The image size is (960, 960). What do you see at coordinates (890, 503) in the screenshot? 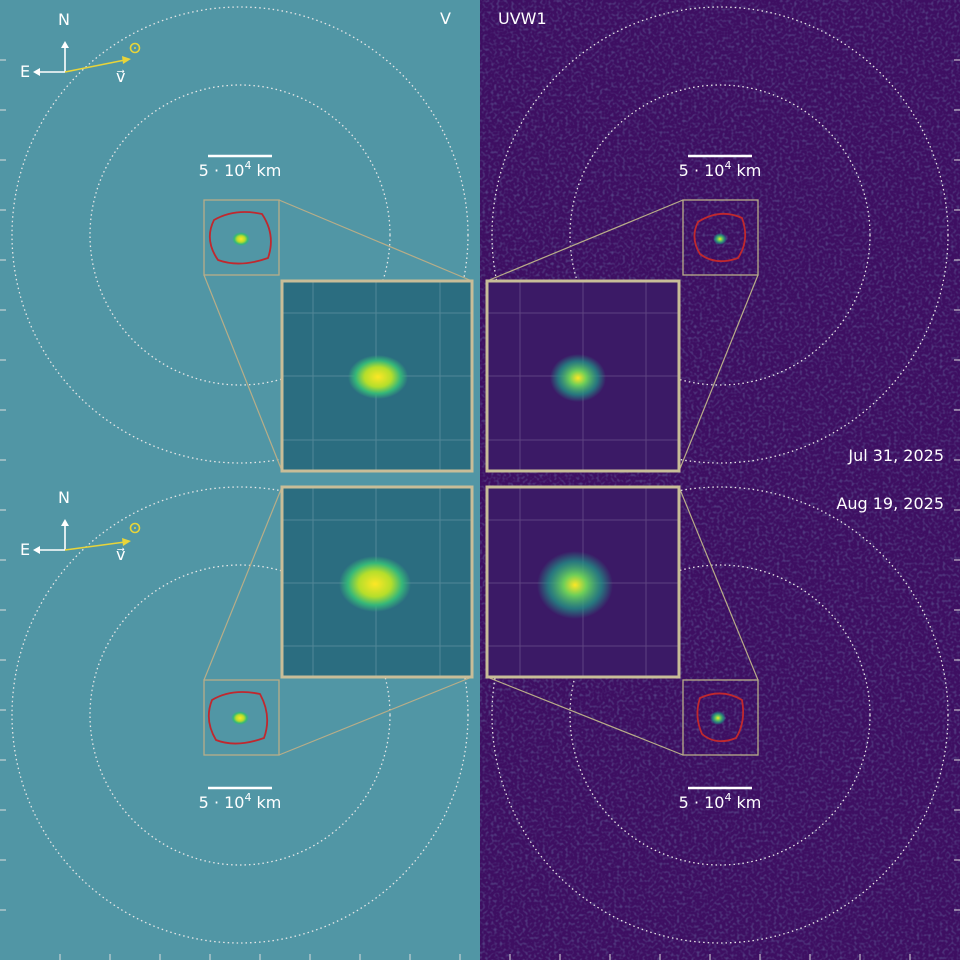
I see `date-label: Aug 19, 2025` at bounding box center [890, 503].